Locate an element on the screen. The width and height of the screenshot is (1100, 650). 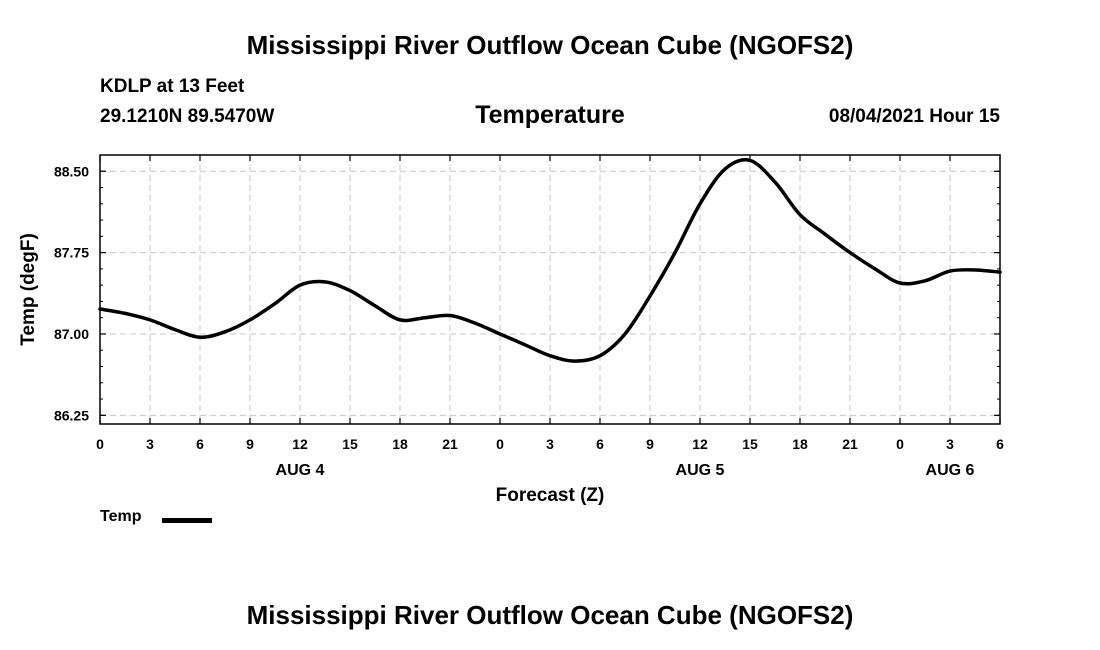
x-date-label: AUG 5 is located at coordinates (700, 470).